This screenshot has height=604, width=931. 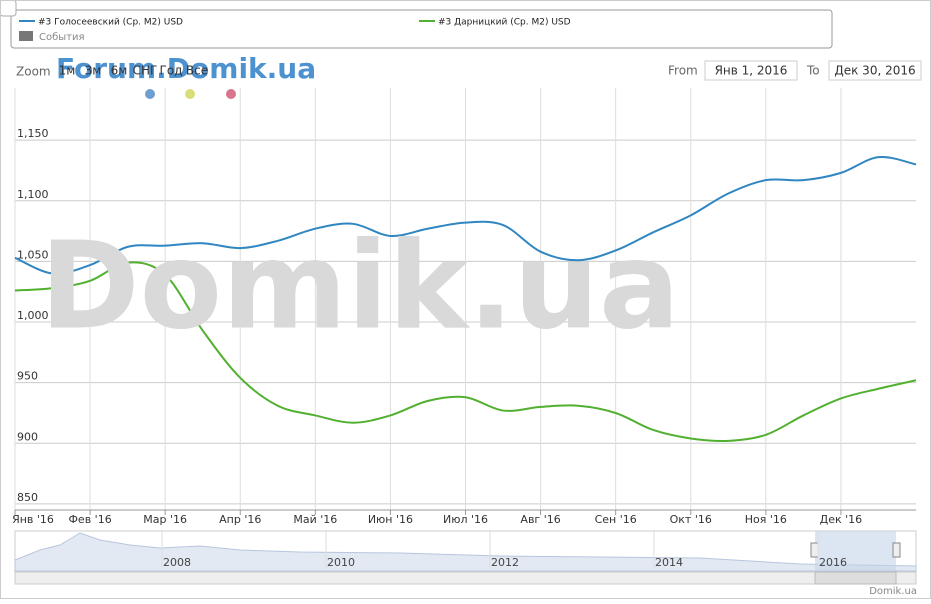 What do you see at coordinates (145, 71) in the screenshot?
I see `zoom-button: СНГ` at bounding box center [145, 71].